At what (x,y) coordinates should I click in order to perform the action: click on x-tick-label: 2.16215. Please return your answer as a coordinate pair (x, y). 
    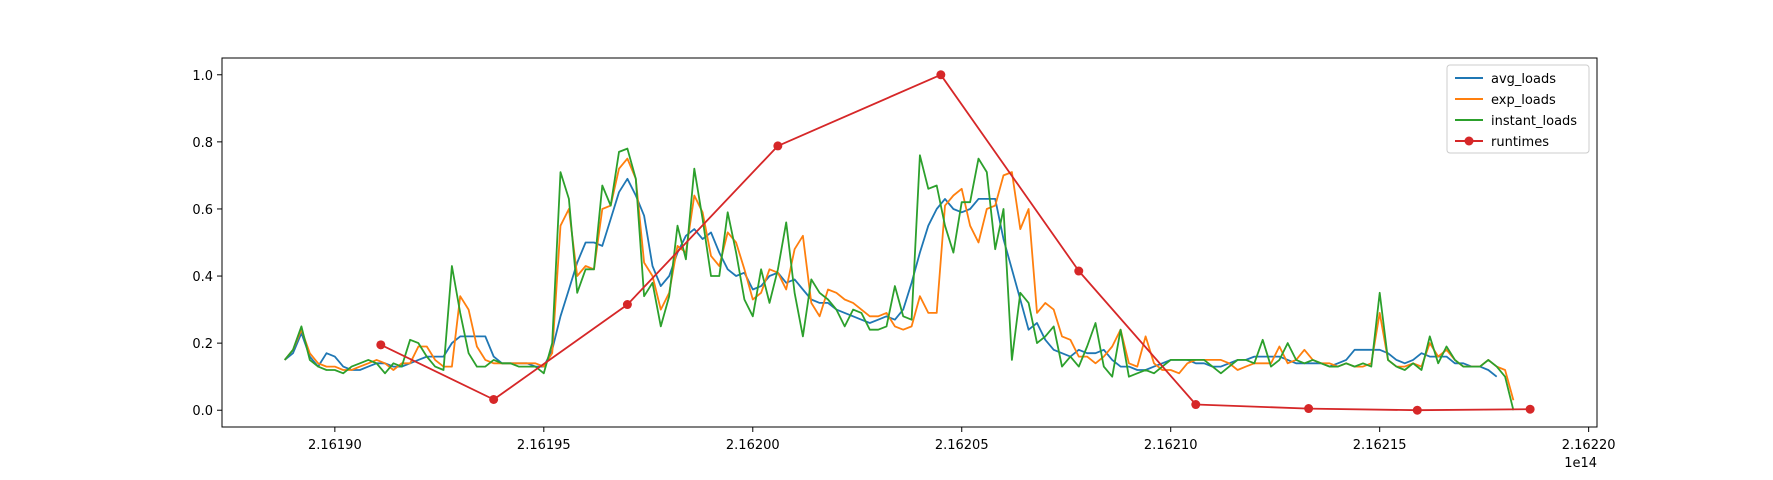
    Looking at the image, I should click on (1380, 445).